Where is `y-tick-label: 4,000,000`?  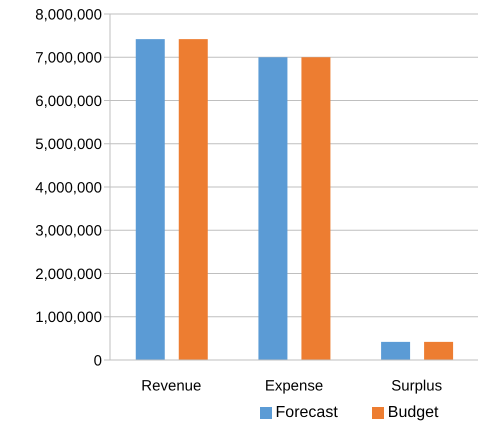
y-tick-label: 4,000,000 is located at coordinates (68, 187).